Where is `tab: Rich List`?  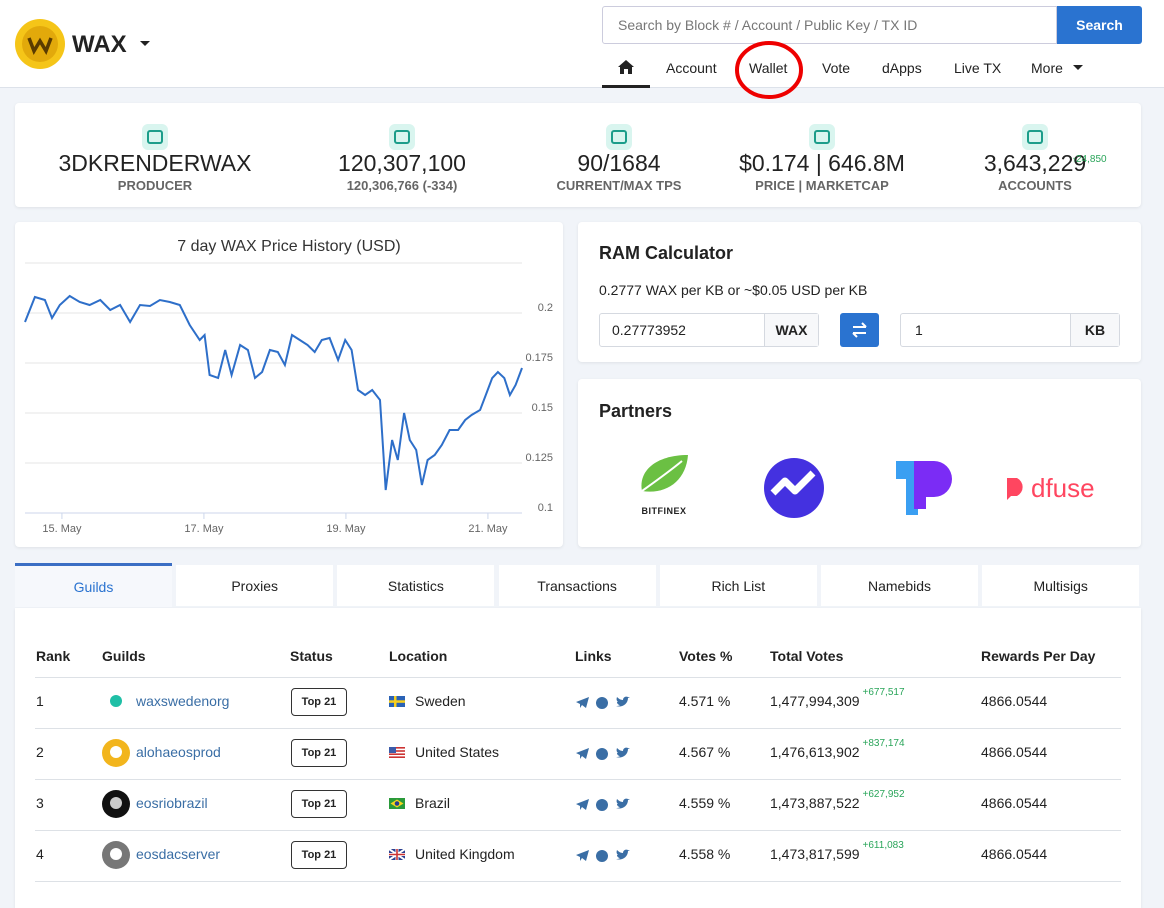
tab: Rich List is located at coordinates (738, 585).